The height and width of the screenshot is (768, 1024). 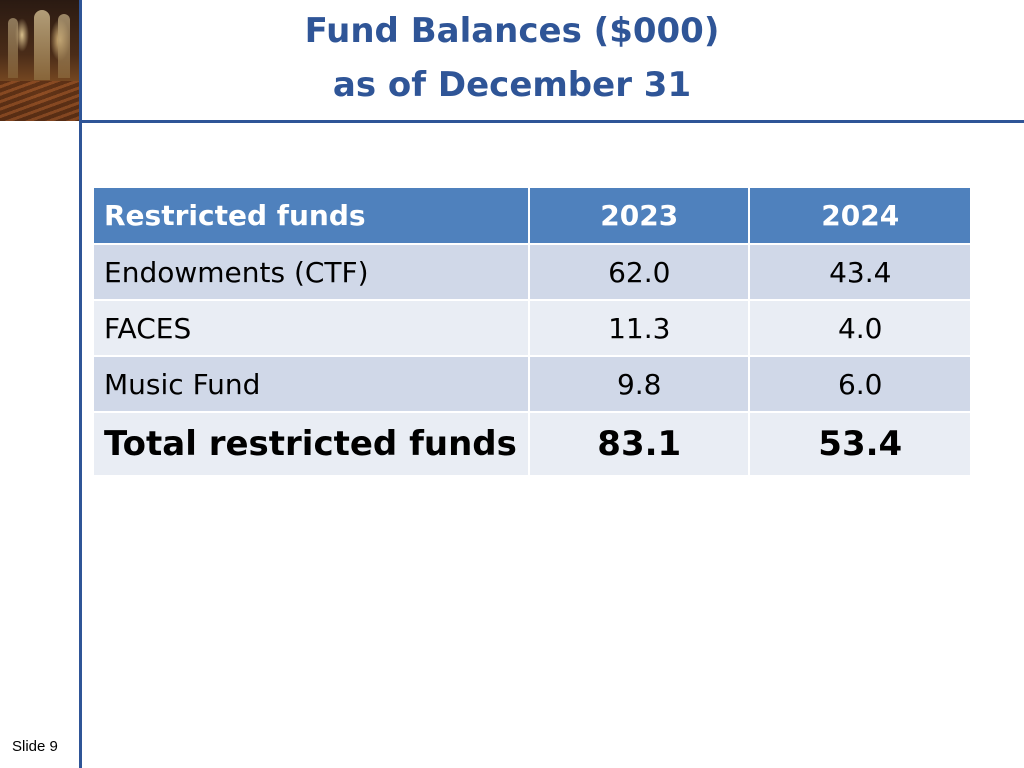 I want to click on total-2024: 53.4, so click(x=860, y=444).